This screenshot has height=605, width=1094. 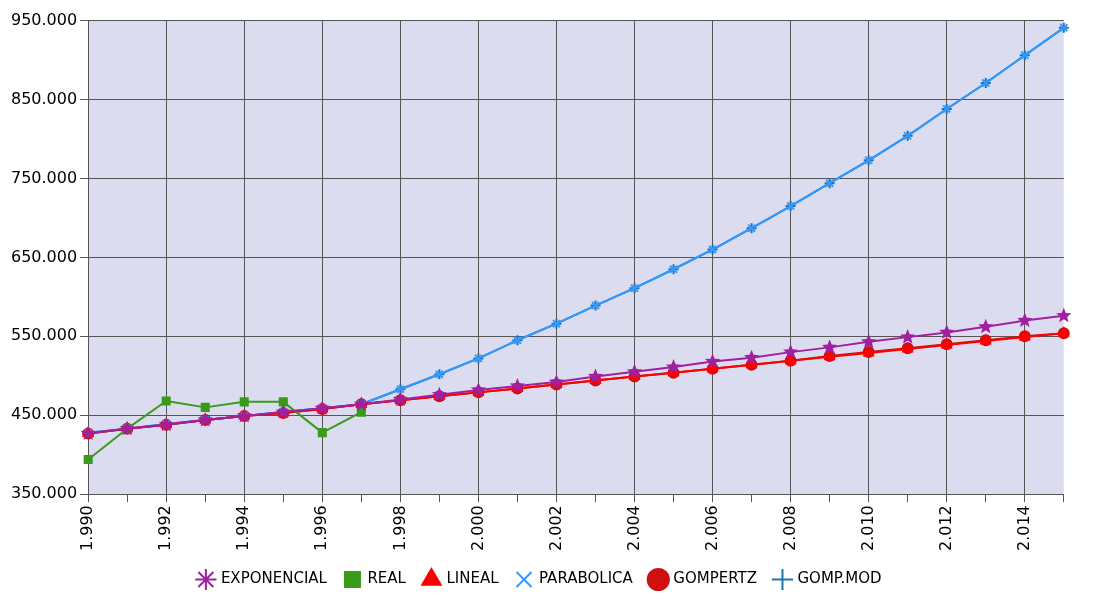 I want to click on x-tick-label: 2.006, so click(x=711, y=528).